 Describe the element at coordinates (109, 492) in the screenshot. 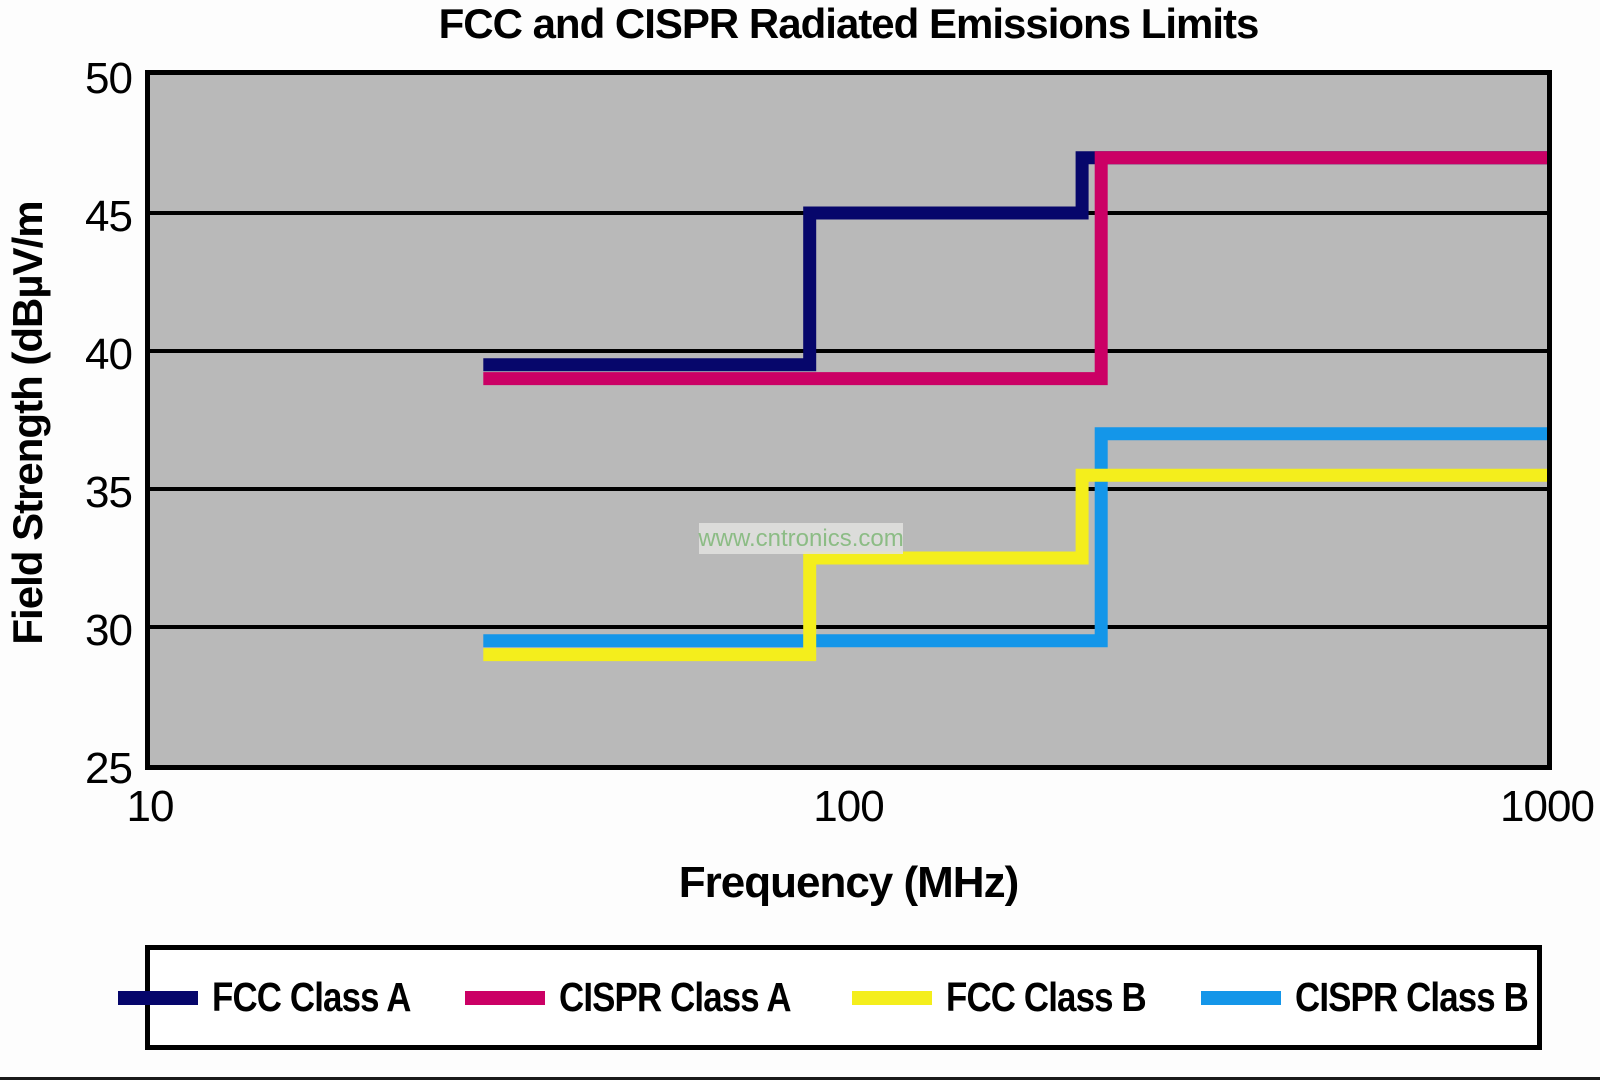

I see `y-tick-label-35: 35` at that location.